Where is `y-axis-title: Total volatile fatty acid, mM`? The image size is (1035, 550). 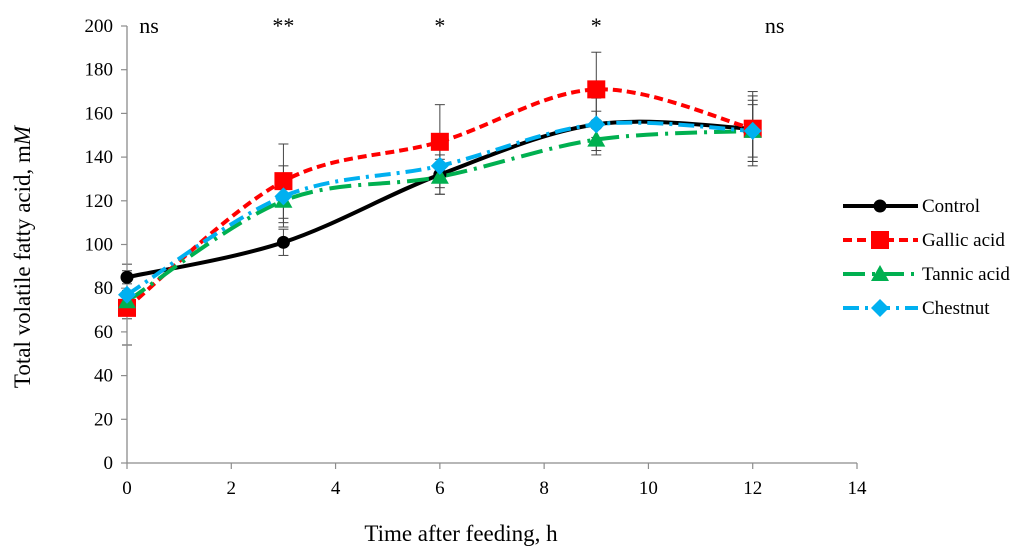
y-axis-title: Total volatile fatty acid, mM is located at coordinates (22, 256).